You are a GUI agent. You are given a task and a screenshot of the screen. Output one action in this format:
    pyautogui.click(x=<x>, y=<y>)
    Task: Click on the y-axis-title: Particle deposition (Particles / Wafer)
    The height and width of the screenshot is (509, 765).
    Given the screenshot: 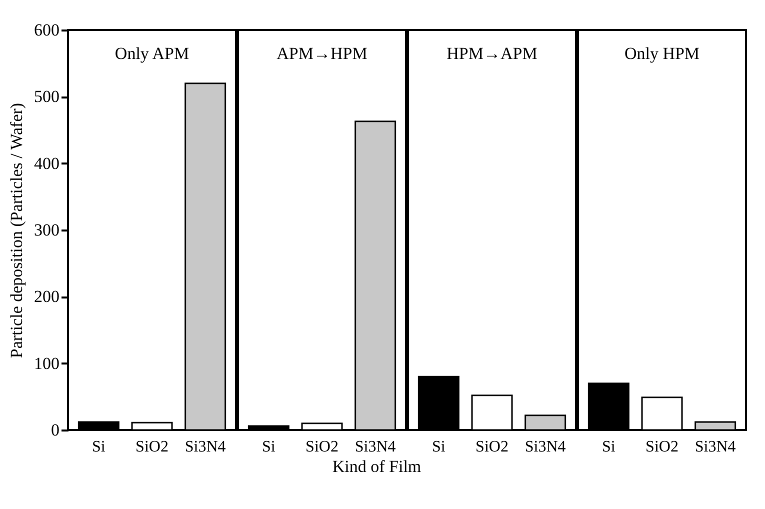 What is the action you would take?
    pyautogui.click(x=16, y=230)
    